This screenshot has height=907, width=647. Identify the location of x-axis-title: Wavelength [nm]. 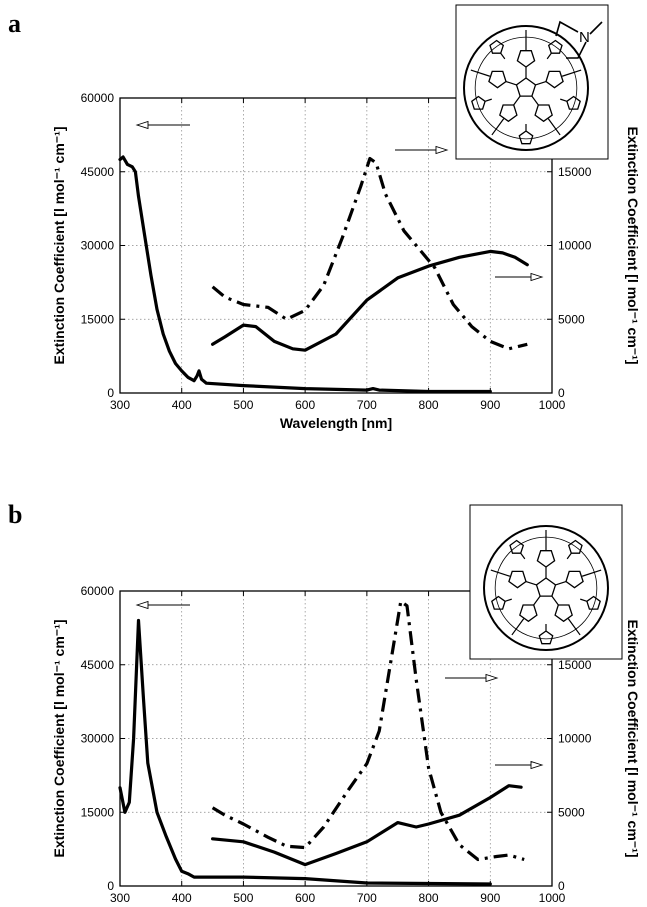
(336, 423).